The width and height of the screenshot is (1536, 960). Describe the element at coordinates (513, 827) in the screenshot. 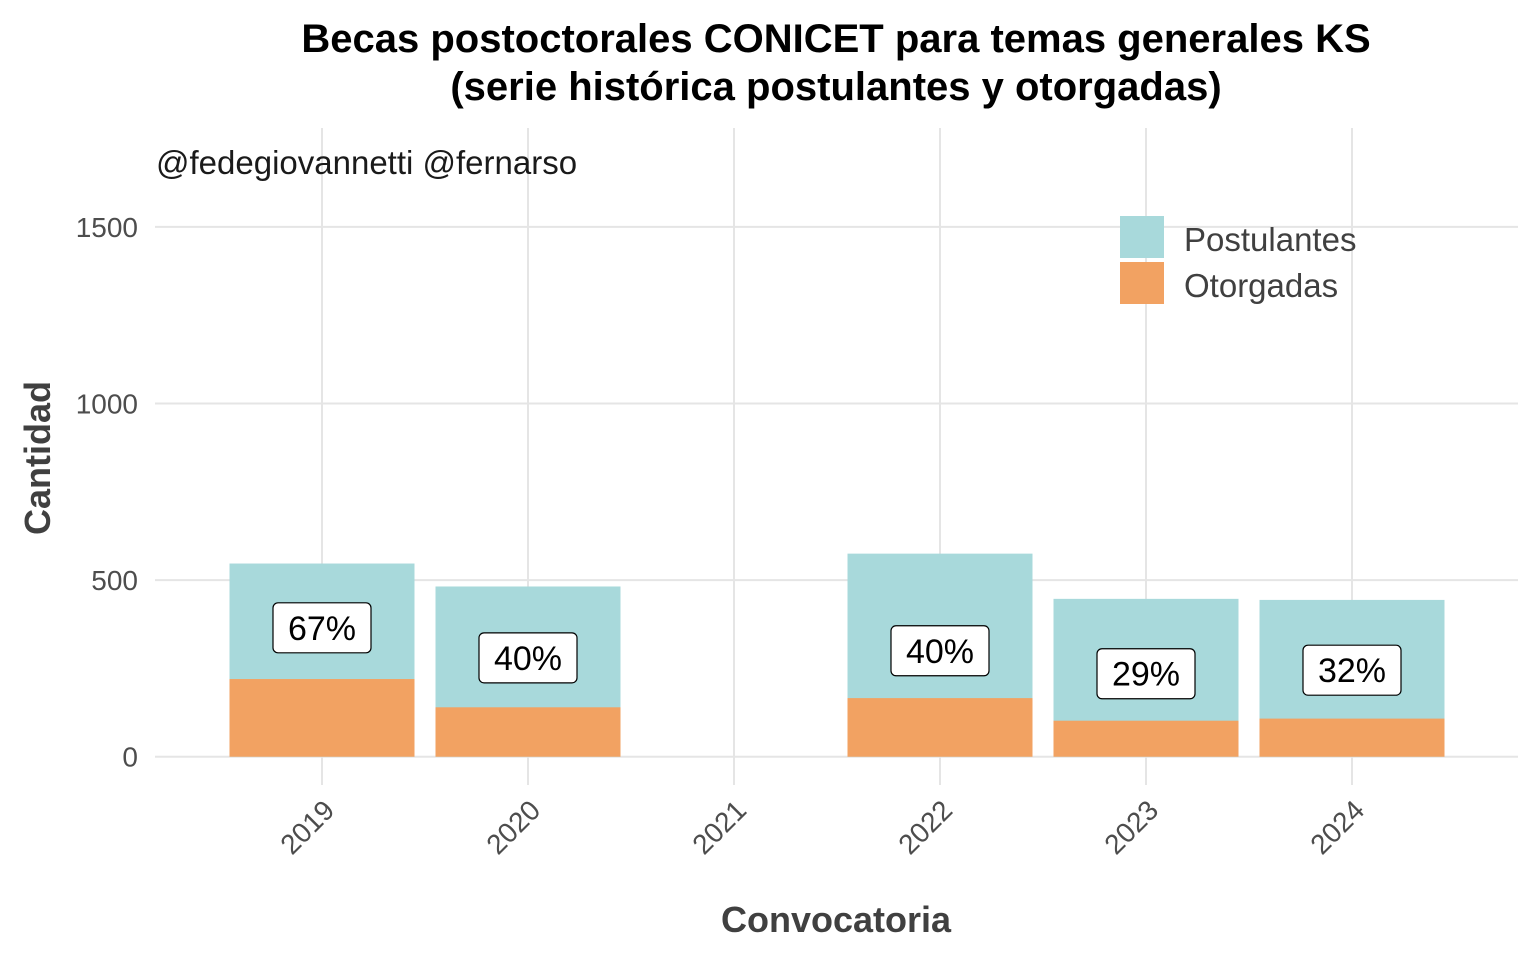

I see `x-tick-label-2020: 2020` at that location.